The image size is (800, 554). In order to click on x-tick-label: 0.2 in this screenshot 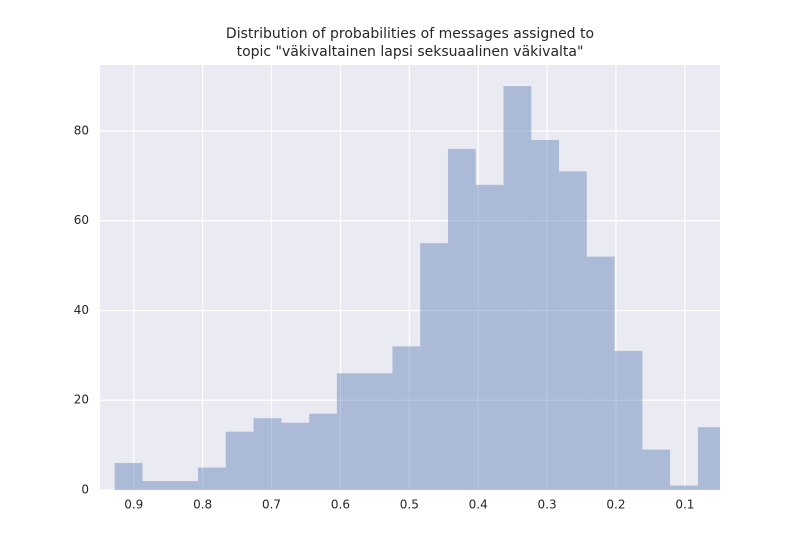, I will do `click(615, 505)`.